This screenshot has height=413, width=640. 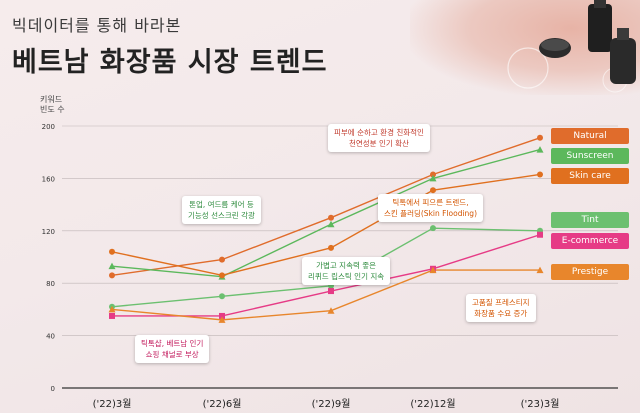 What do you see at coordinates (378, 143) in the screenshot?
I see `annotation-0-line-1: 천연성분 인기 확산` at bounding box center [378, 143].